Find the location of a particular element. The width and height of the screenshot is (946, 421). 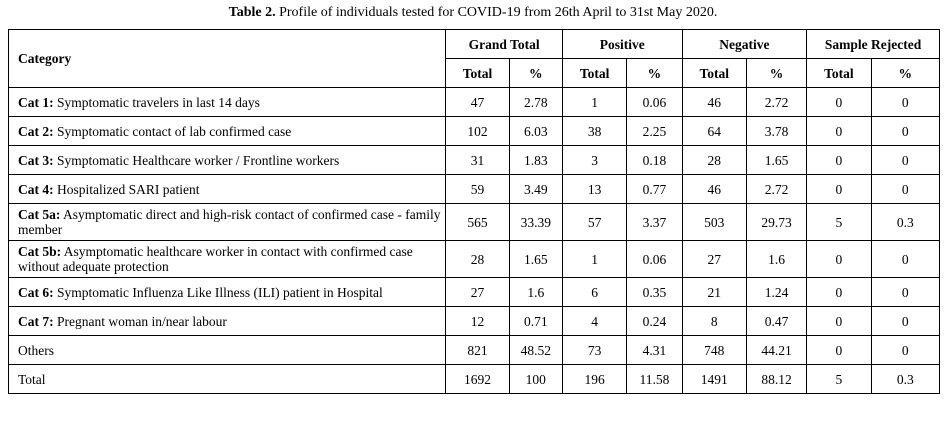

value-cell: 0.77 is located at coordinates (654, 189).